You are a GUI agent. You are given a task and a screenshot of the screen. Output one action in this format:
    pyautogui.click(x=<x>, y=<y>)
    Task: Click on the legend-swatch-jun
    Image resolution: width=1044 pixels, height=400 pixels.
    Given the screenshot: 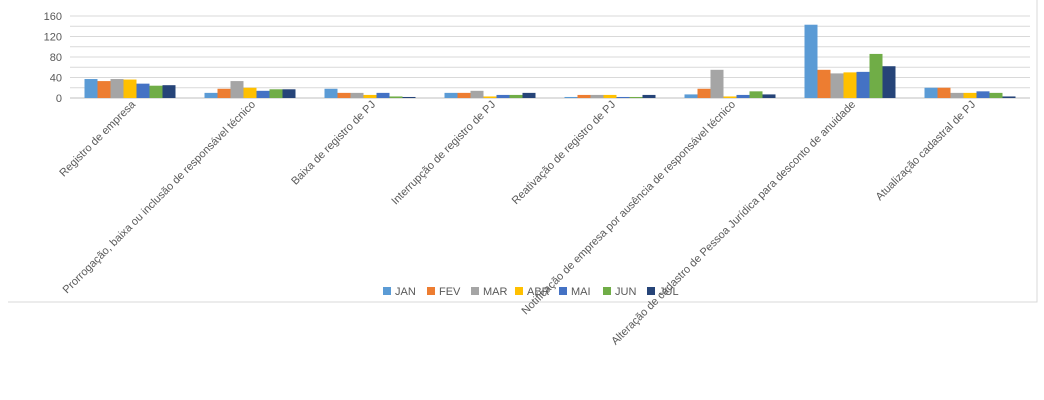 What is the action you would take?
    pyautogui.click(x=607, y=291)
    